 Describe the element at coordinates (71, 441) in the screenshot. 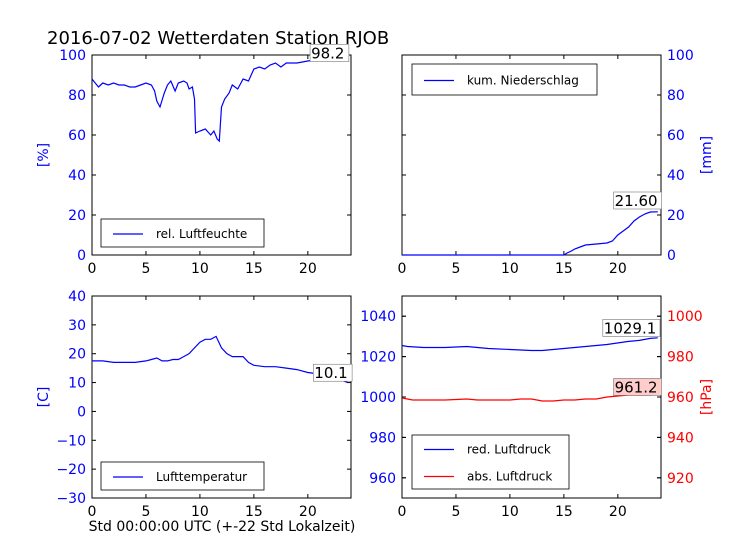

I see `y-tick-label: −10` at that location.